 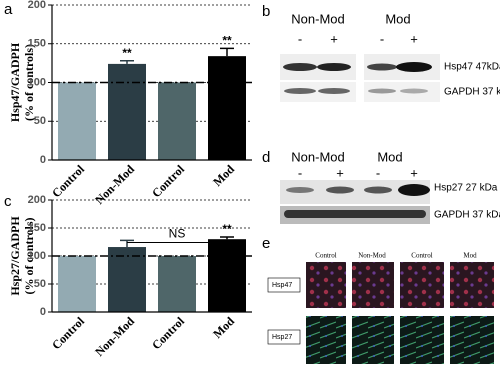 I want to click on panel-label: b, so click(x=266, y=11).